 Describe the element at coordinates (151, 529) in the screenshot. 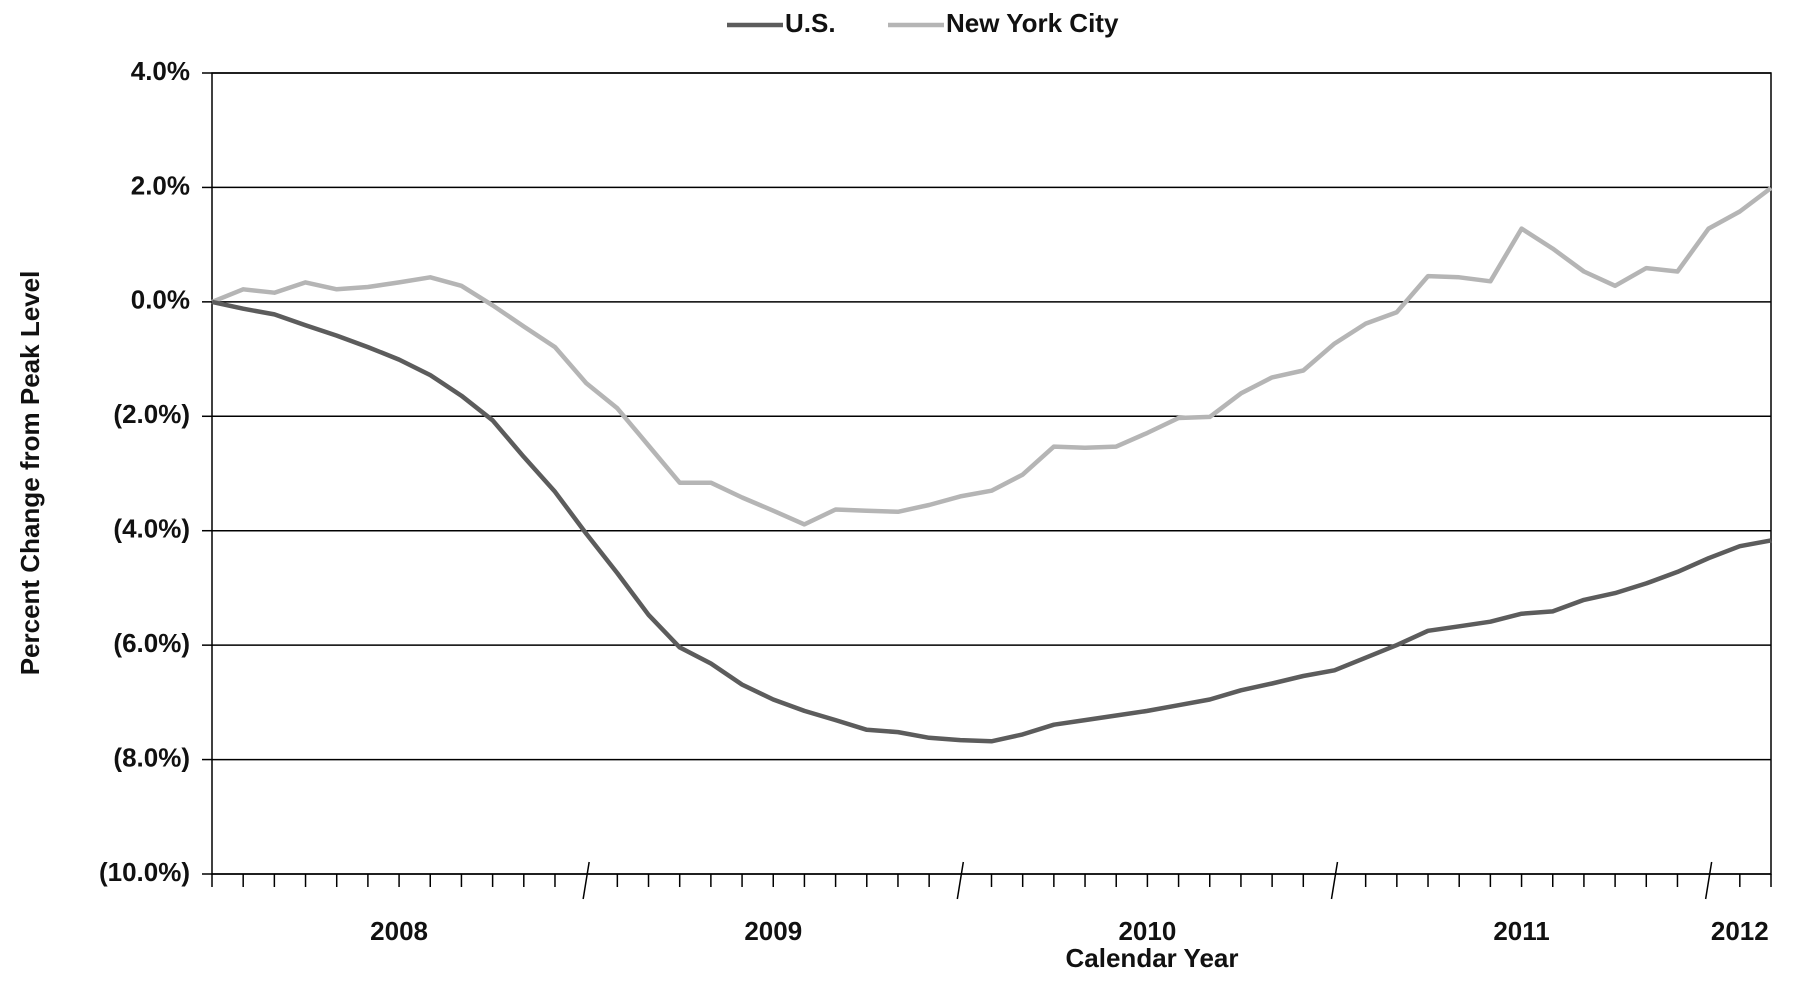

I see `y-tick-label: (4.0%)` at that location.